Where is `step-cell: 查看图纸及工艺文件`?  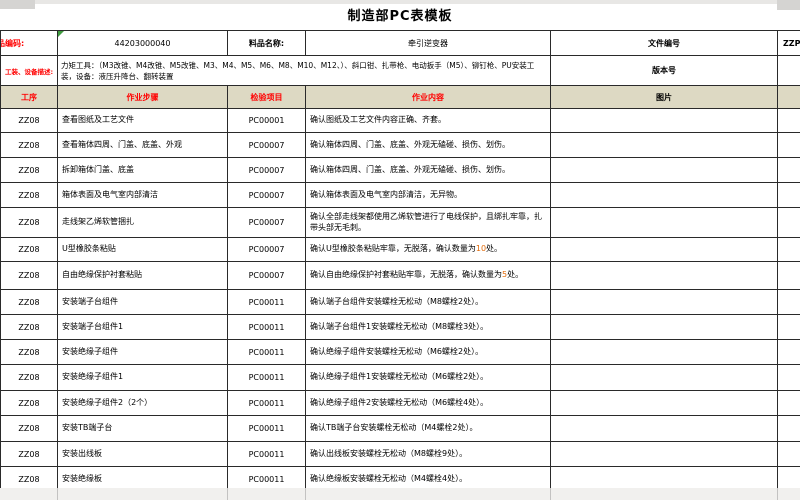
step-cell: 查看图纸及工艺文件 is located at coordinates (142, 120).